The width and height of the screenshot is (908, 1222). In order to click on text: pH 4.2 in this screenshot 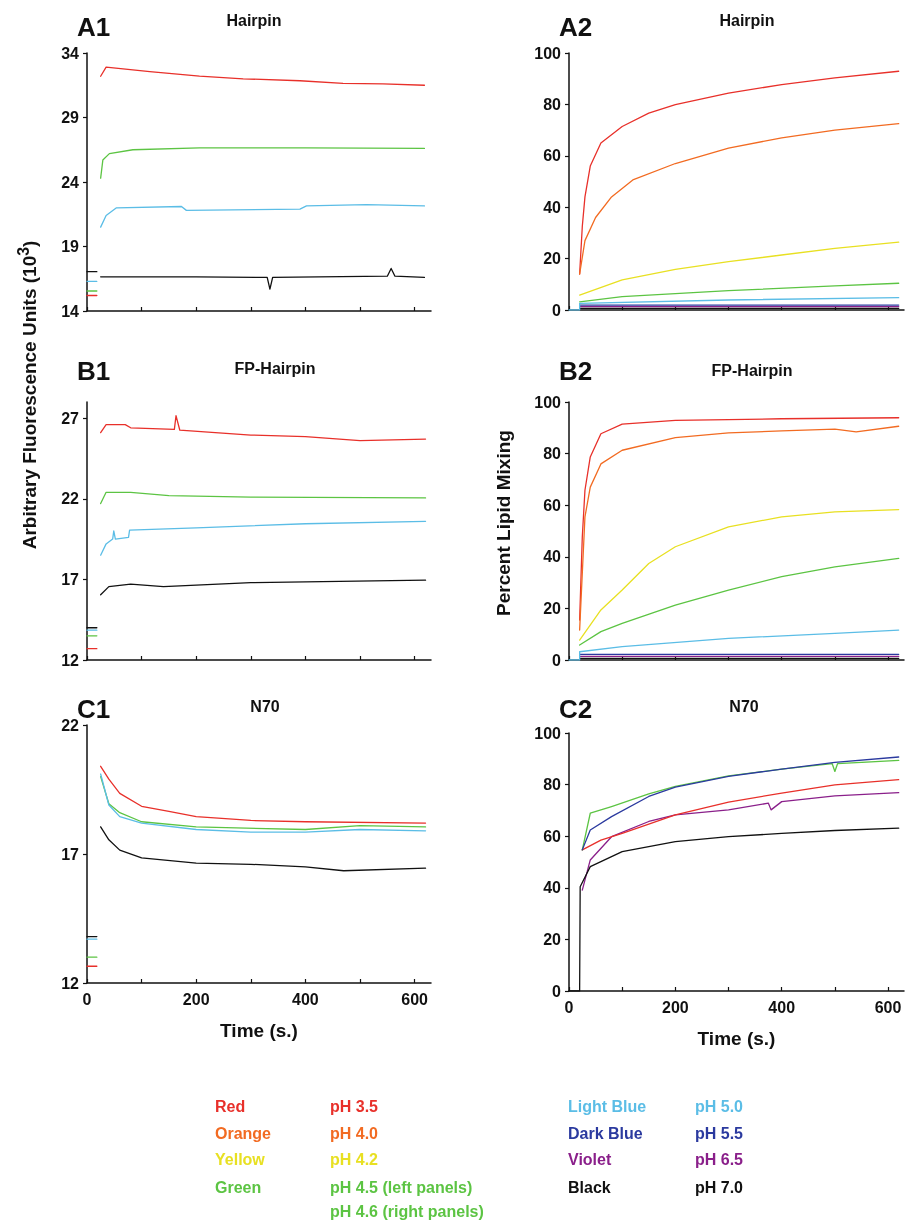, I will do `click(354, 1160)`.